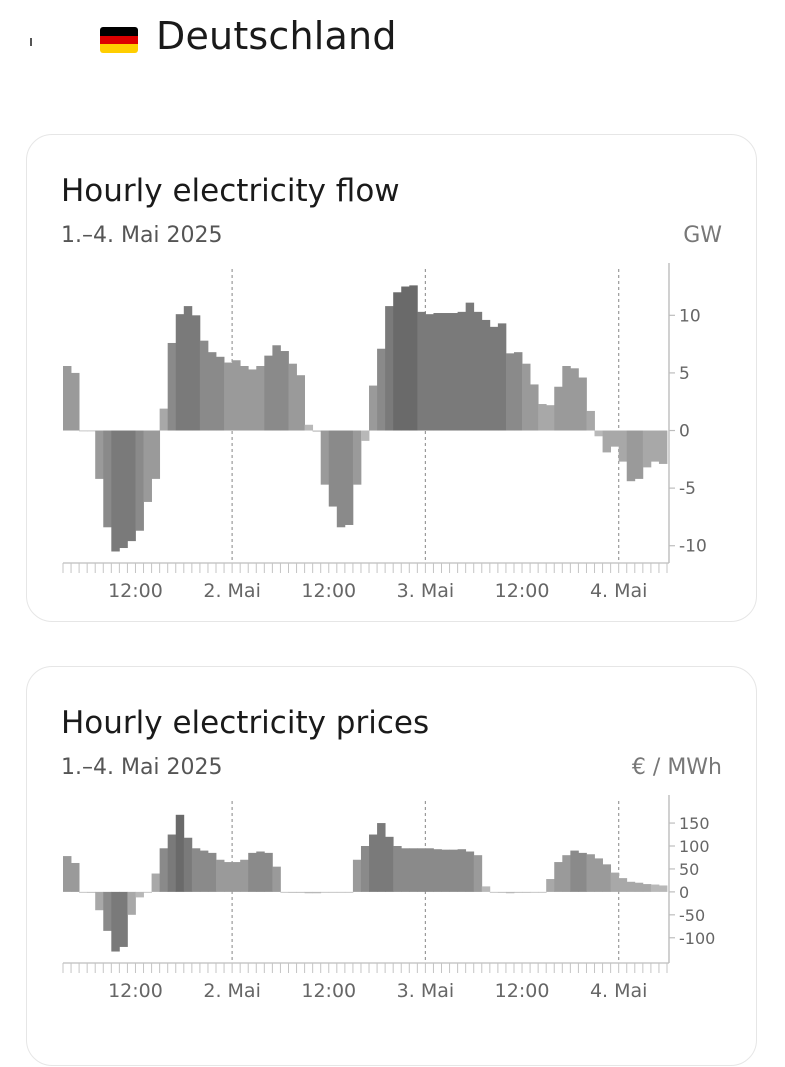  What do you see at coordinates (31, 42) in the screenshot?
I see `back-icon` at bounding box center [31, 42].